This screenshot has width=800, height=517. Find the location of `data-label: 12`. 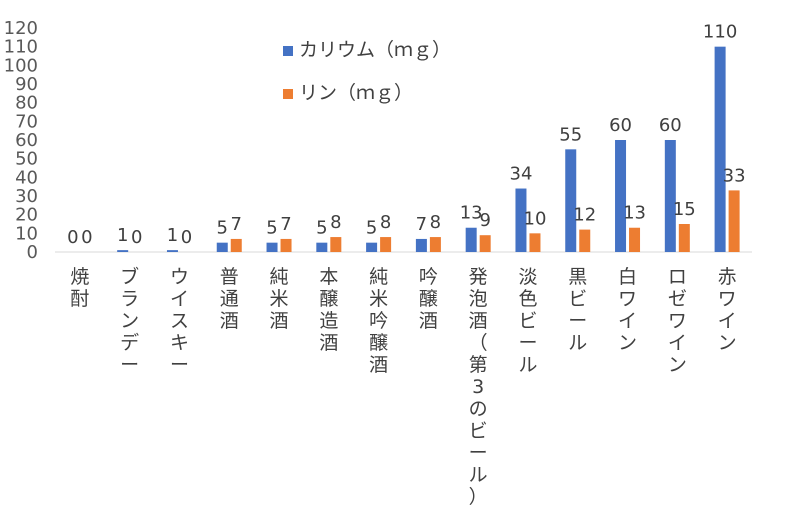

data-label: 12 is located at coordinates (584, 215).